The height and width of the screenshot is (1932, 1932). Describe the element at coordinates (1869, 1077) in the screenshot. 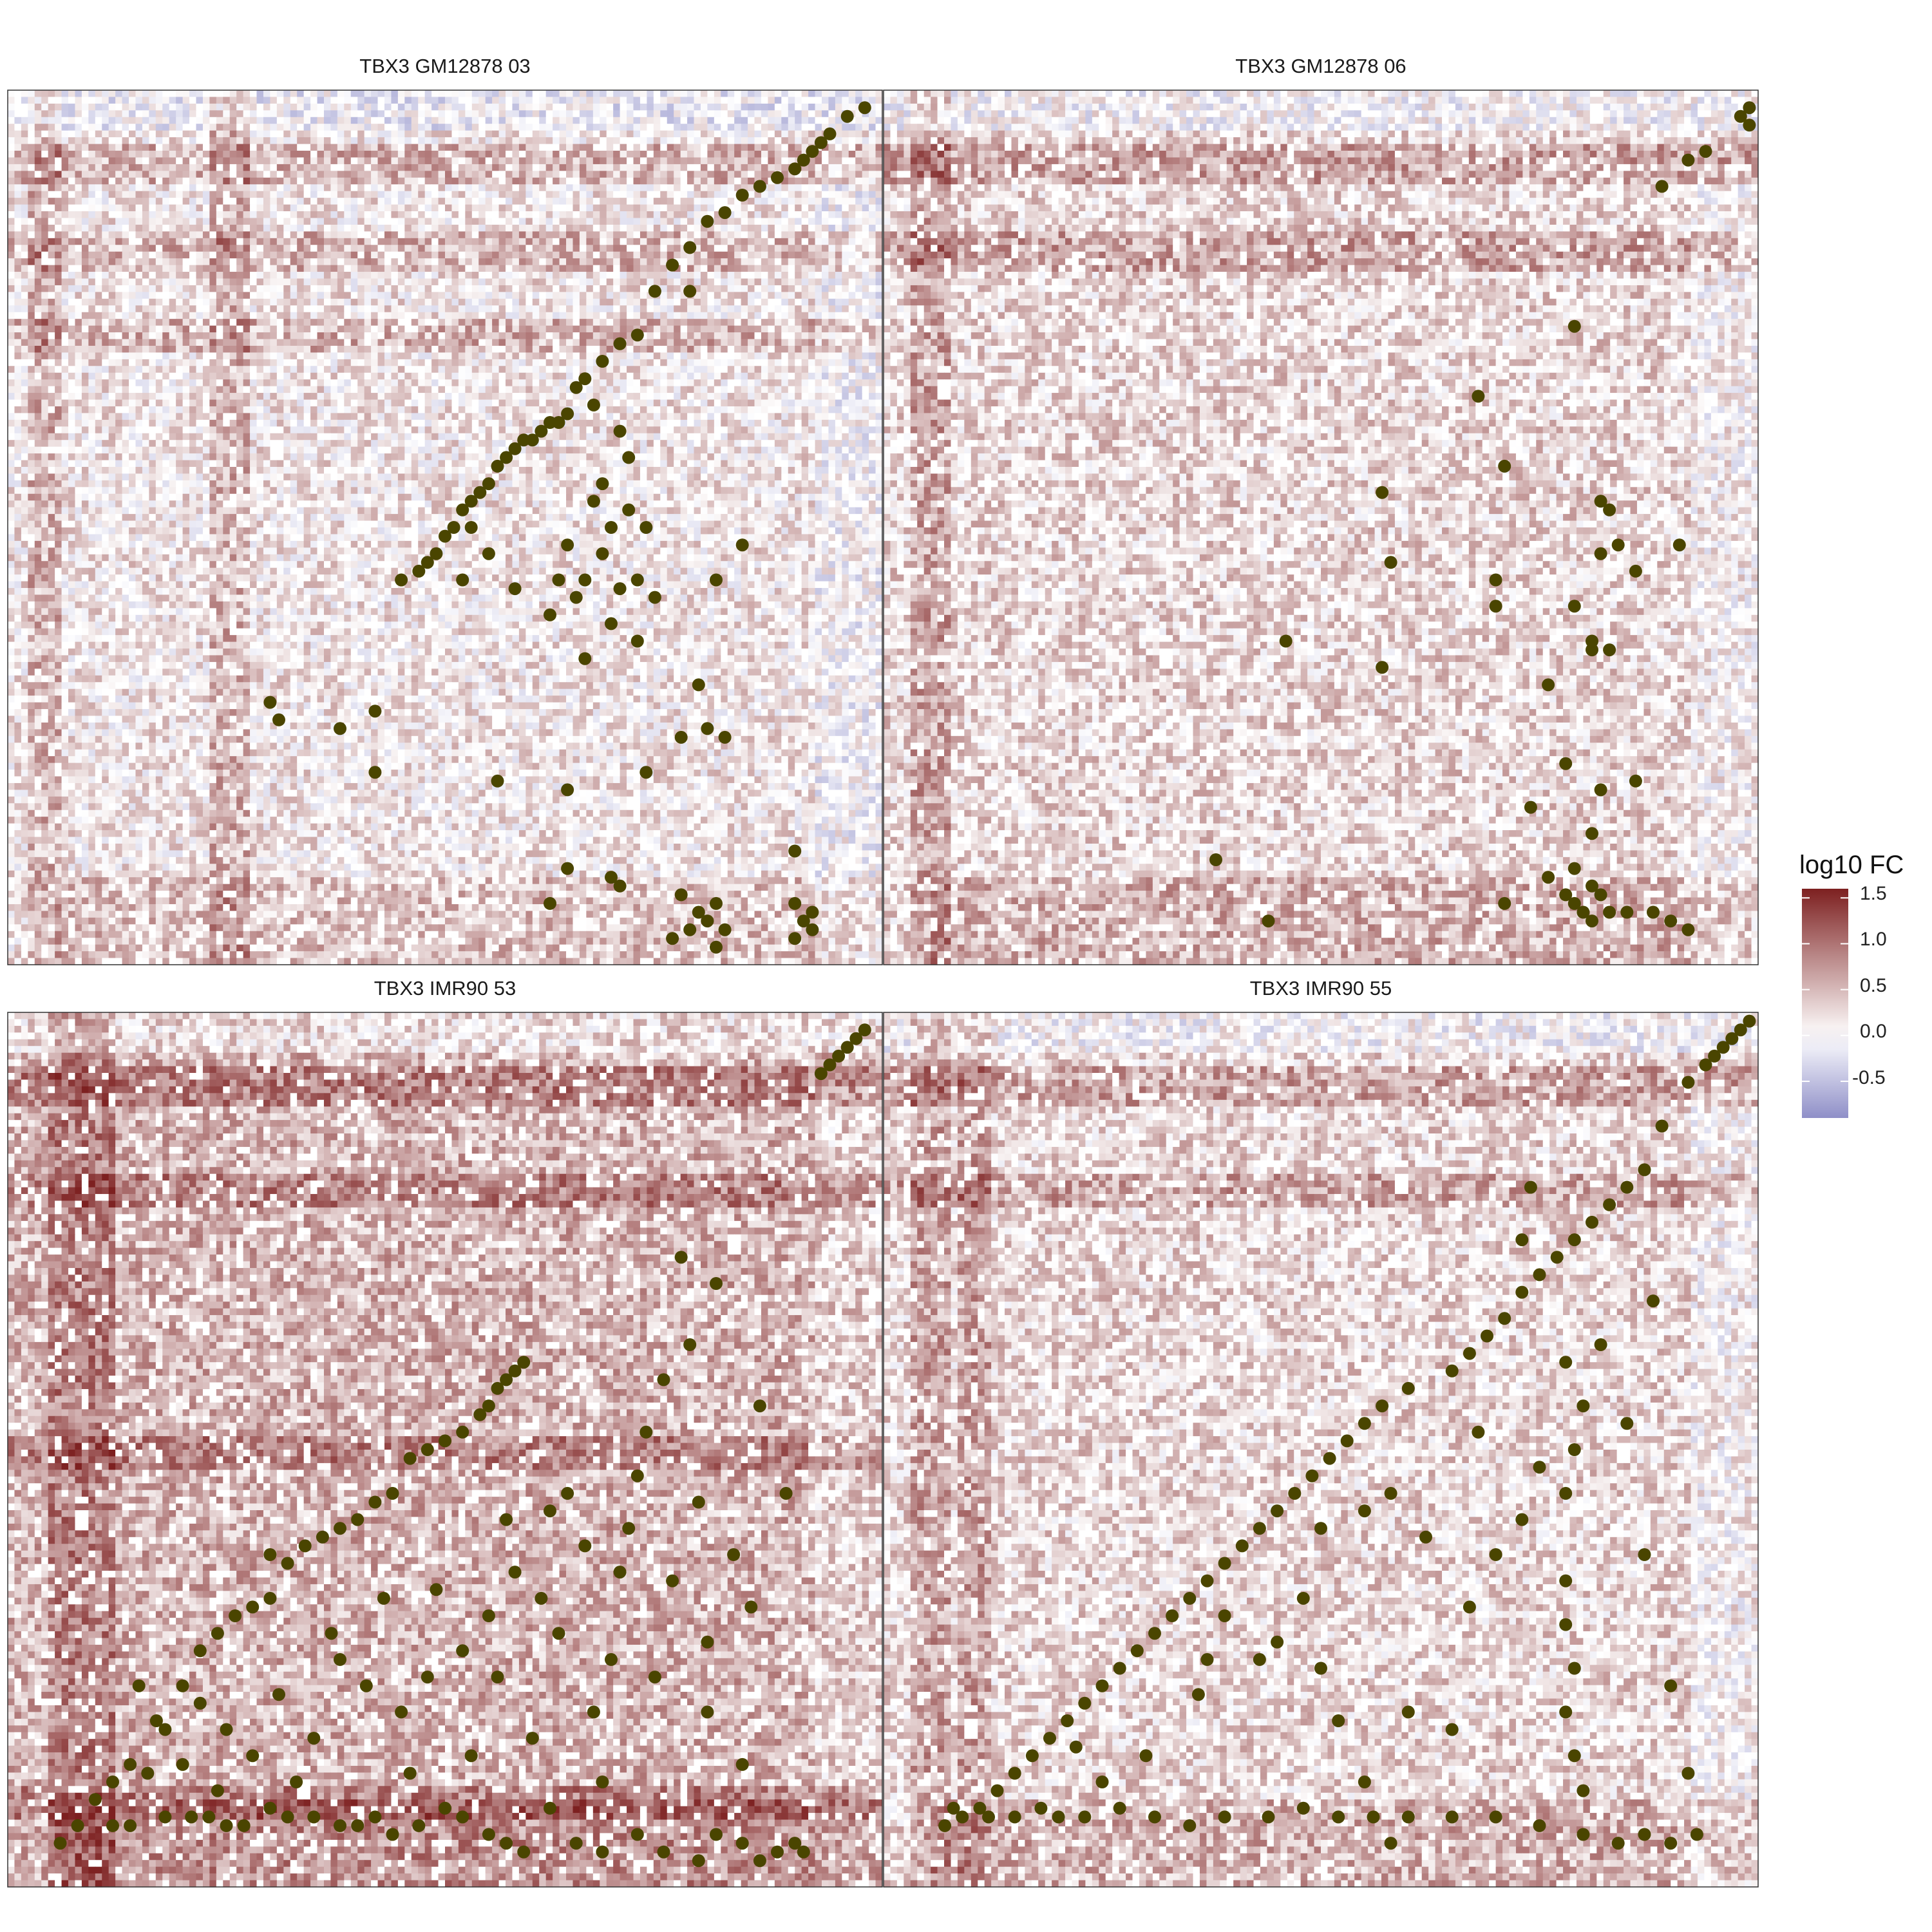

I see `legend-tick-label: -0.5` at that location.